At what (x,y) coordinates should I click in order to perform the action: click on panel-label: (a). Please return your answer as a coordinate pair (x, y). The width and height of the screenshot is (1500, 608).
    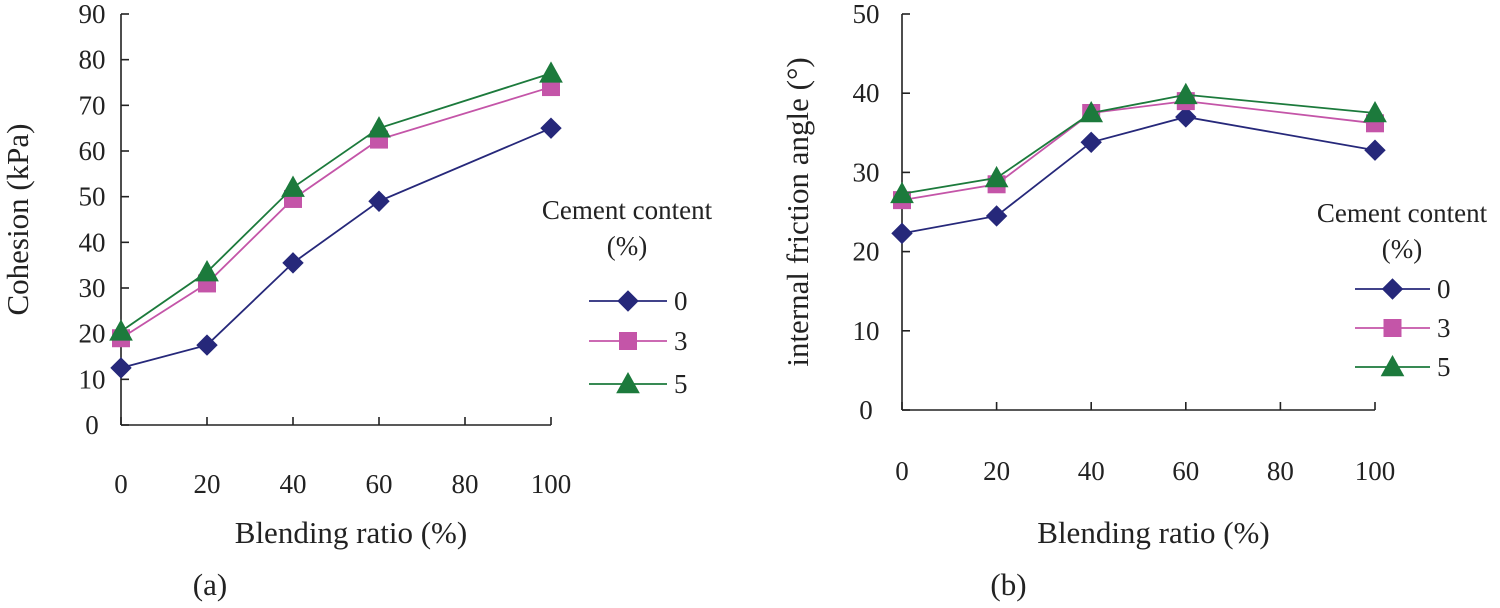
    Looking at the image, I should click on (210, 584).